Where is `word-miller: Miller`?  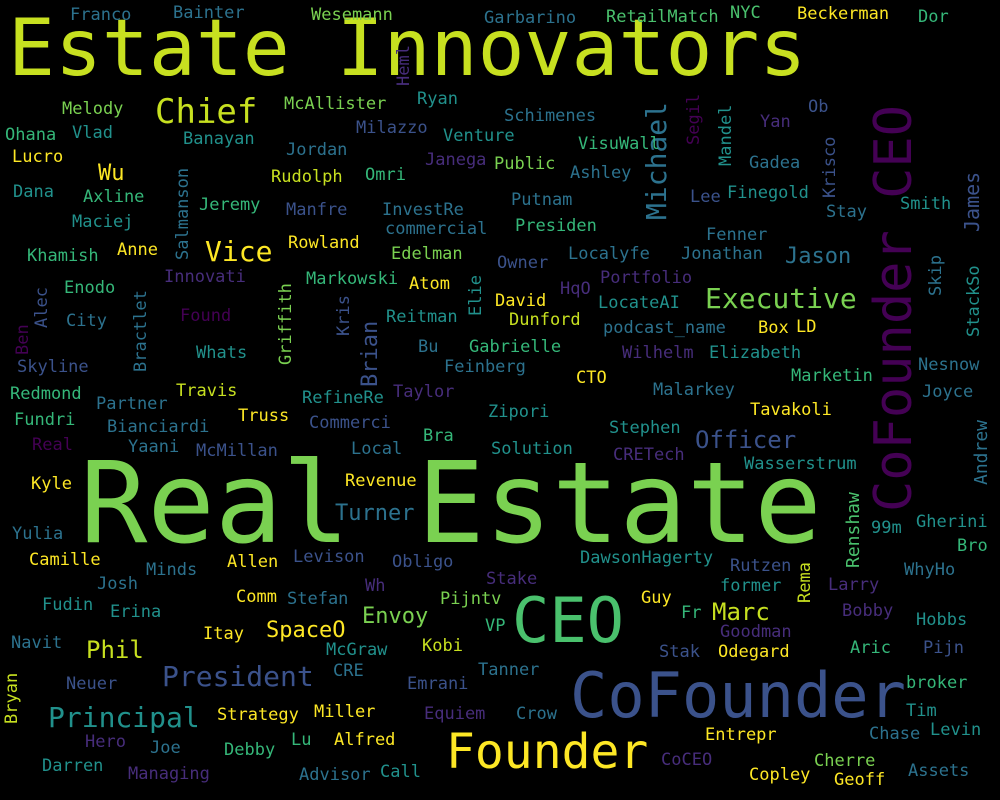
word-miller: Miller is located at coordinates (345, 712).